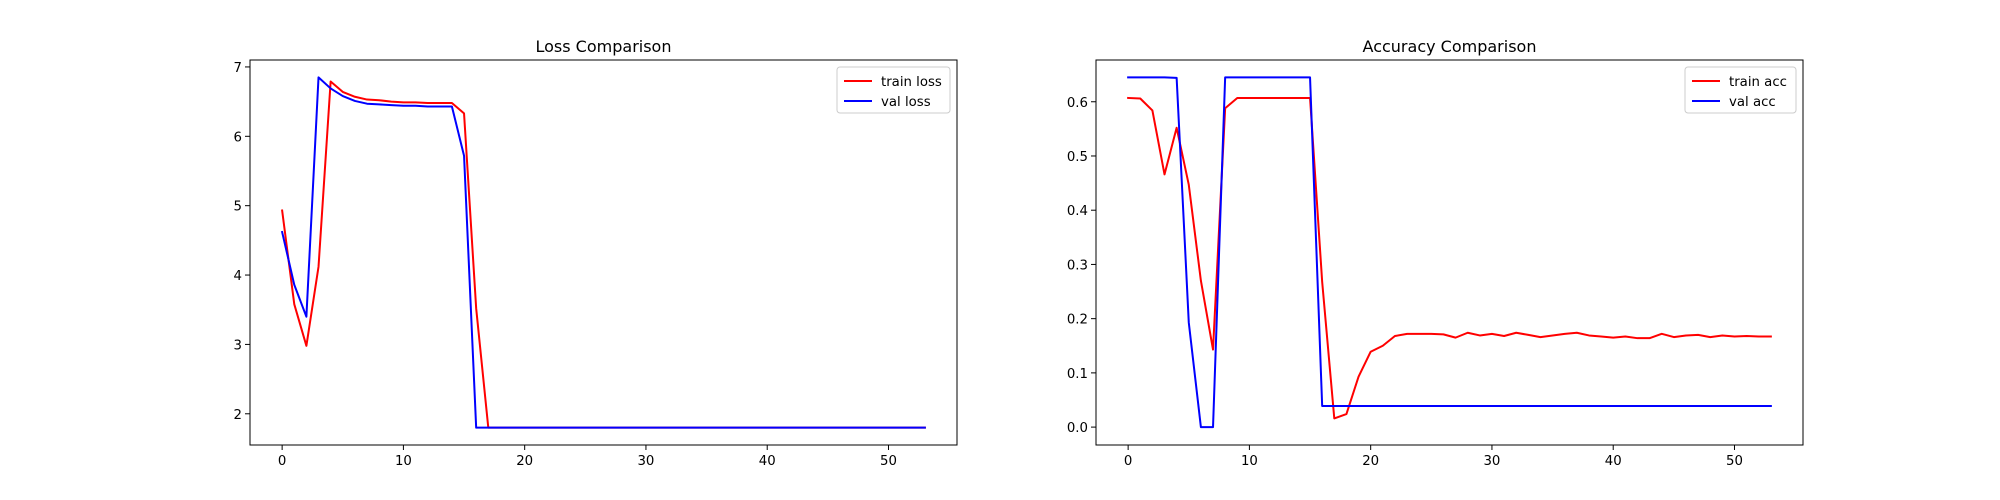 This screenshot has width=2000, height=500. Describe the element at coordinates (238, 207) in the screenshot. I see `loss-y-tick-label: 5` at that location.